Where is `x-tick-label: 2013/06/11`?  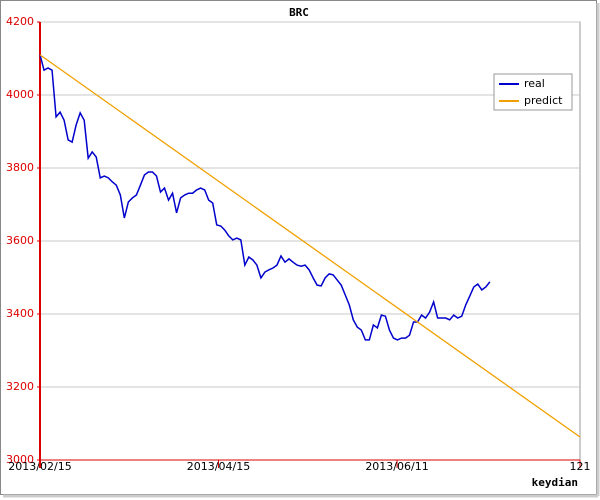 x-tick-label: 2013/06/11 is located at coordinates (396, 466).